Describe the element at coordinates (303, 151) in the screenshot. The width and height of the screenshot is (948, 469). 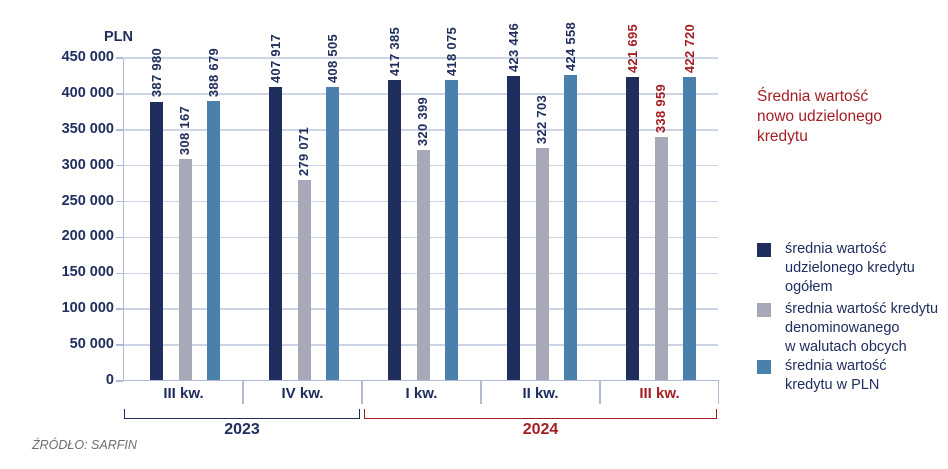
I see `bar-value-label: 279 071` at that location.